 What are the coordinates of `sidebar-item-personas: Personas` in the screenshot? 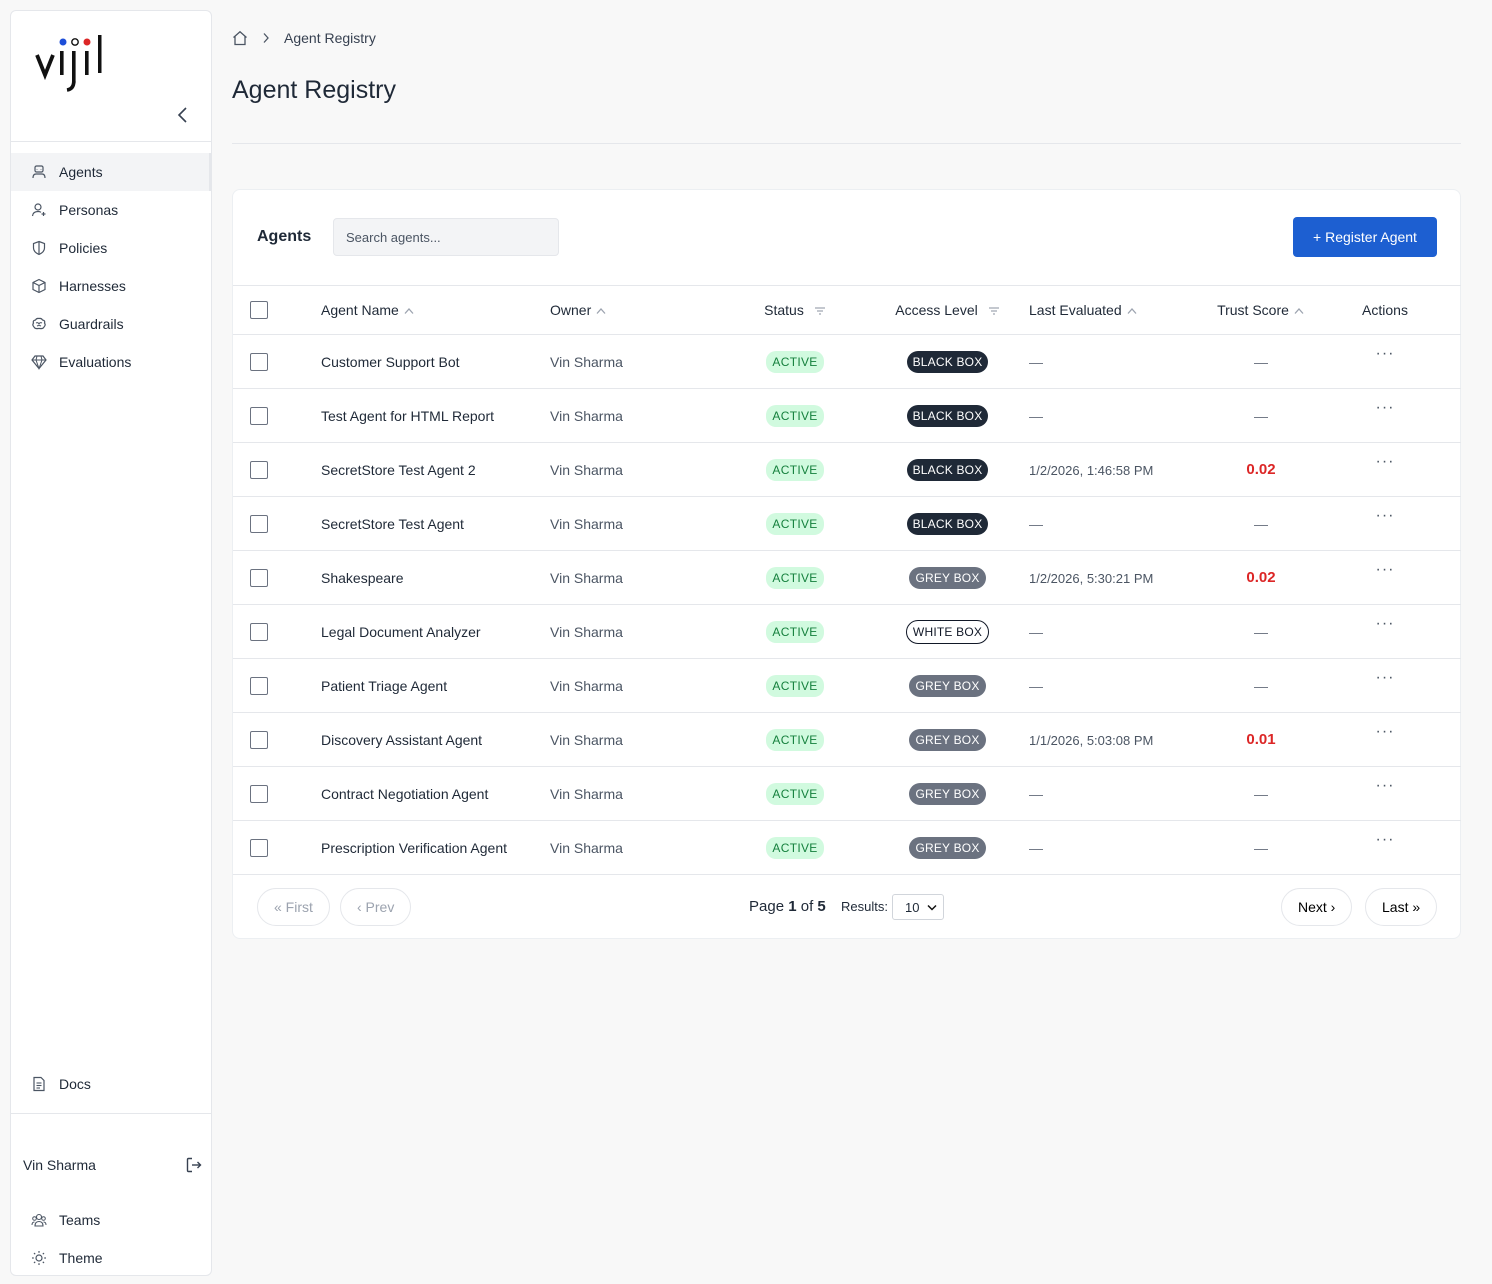 It's located at (111, 210).